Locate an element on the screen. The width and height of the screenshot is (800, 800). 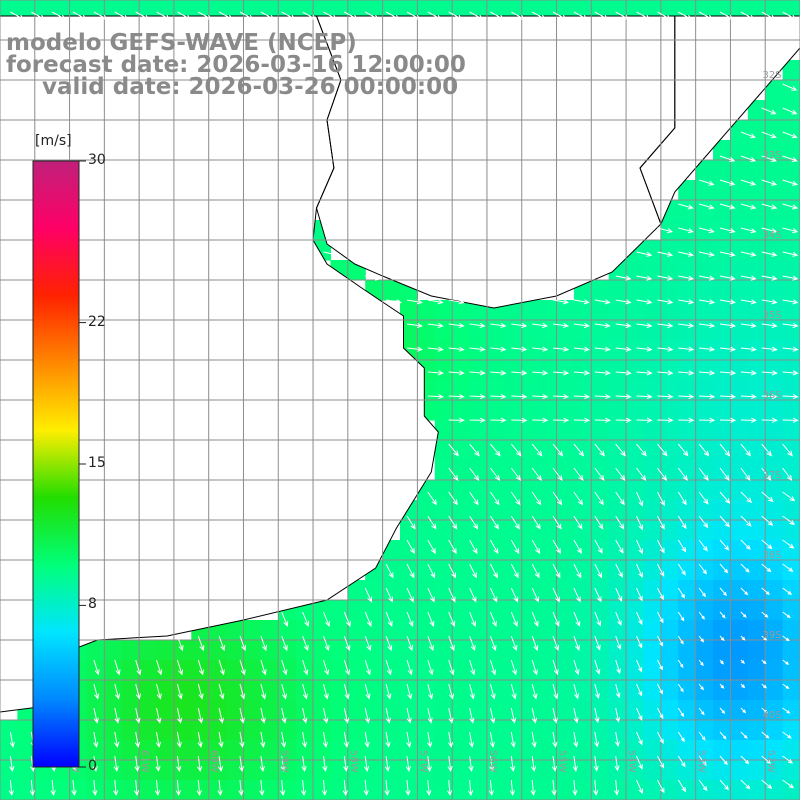
colorbar-tick-label: 0 is located at coordinates (92, 766).